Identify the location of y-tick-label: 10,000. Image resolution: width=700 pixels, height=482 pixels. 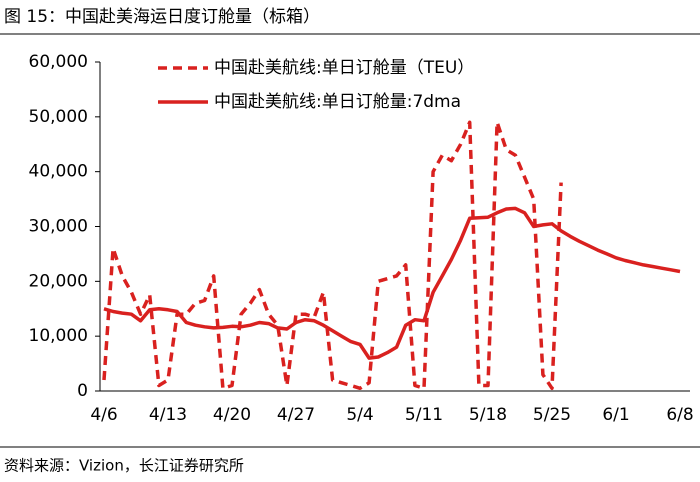
(58, 336).